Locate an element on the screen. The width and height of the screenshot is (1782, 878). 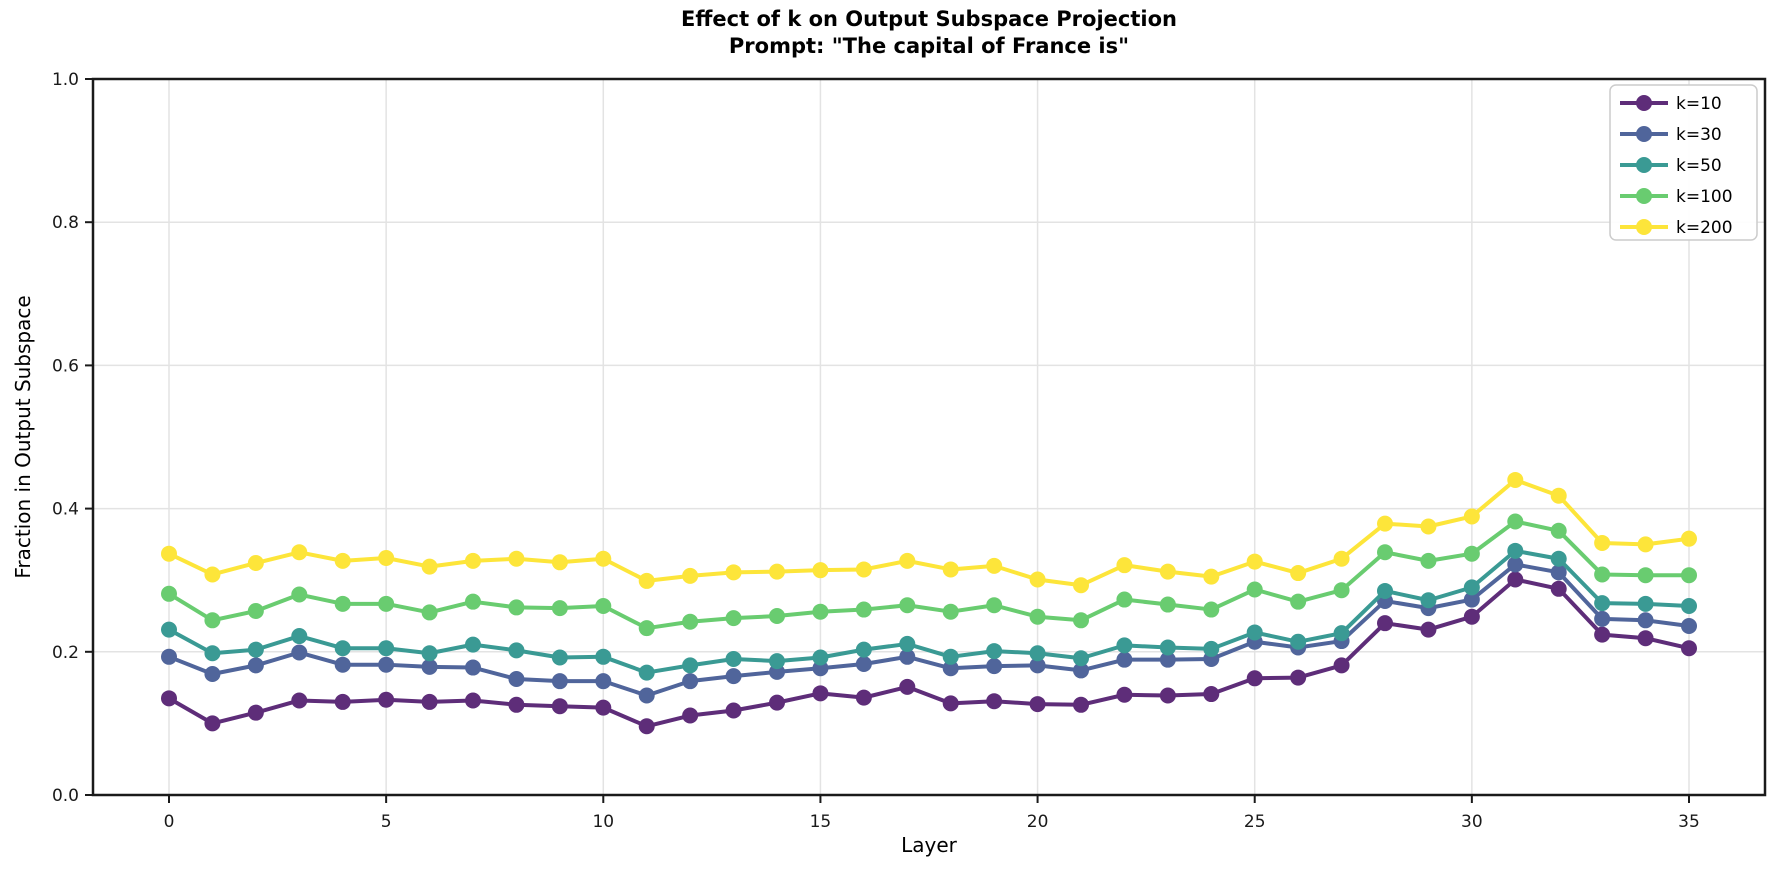
y-tick-label: 0.4 is located at coordinates (65, 510).